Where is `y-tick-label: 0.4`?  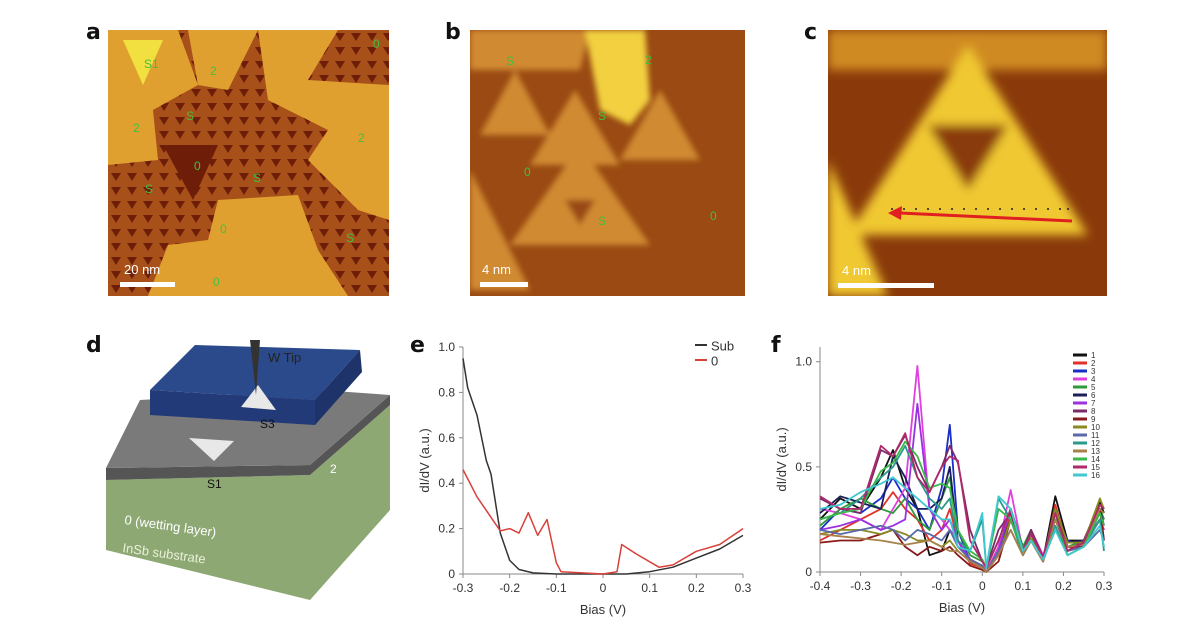 y-tick-label: 0.4 is located at coordinates (446, 483).